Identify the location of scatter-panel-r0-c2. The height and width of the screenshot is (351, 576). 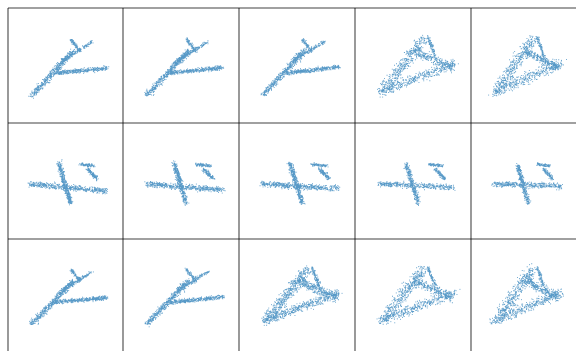
(300, 67).